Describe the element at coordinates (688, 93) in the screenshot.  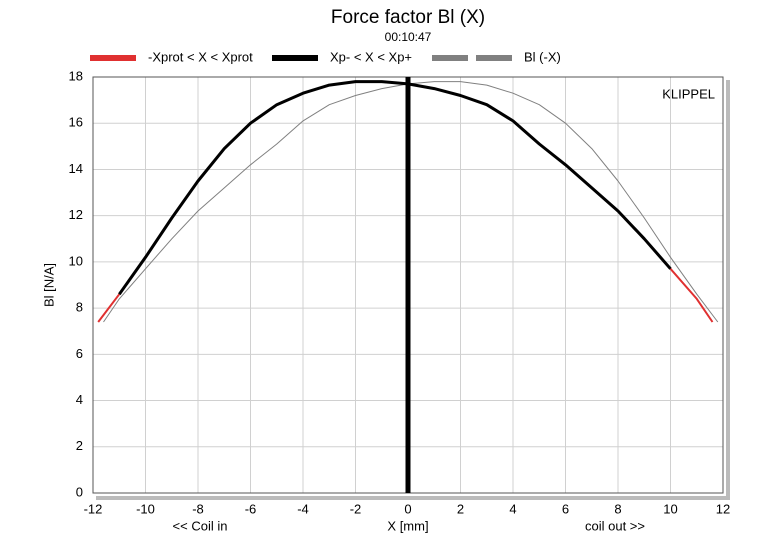
I see `annotation: KLIPPEL` at that location.